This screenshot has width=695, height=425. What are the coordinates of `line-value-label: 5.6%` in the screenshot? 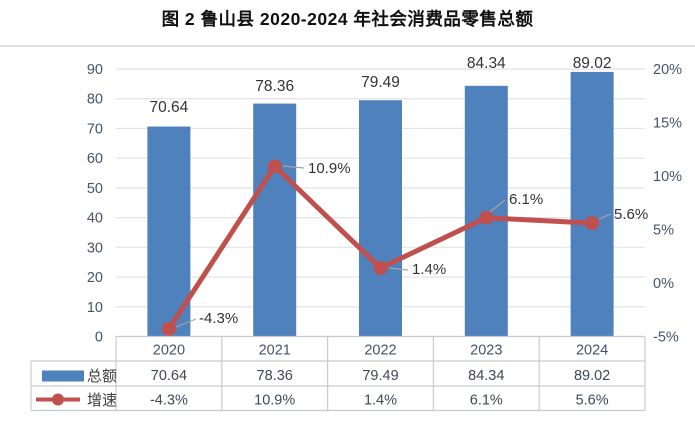 It's located at (631, 214).